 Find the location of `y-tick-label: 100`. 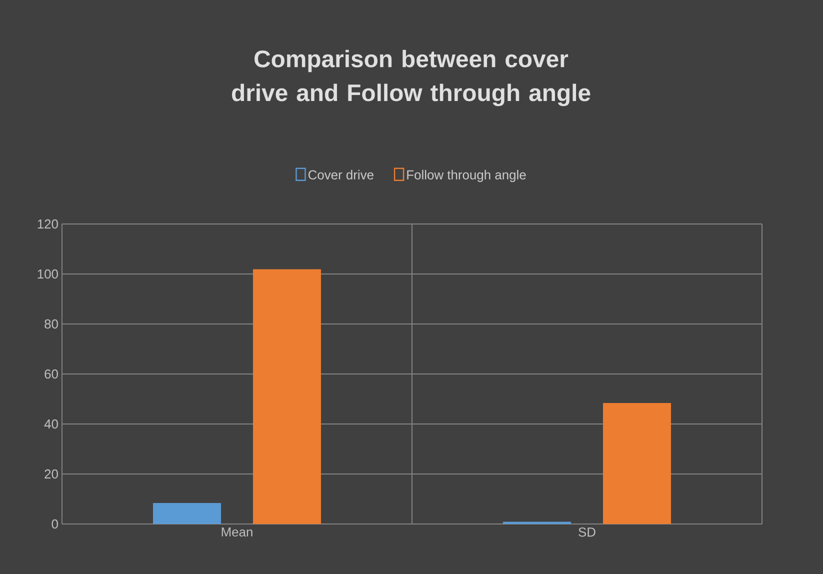

y-tick-label: 100 is located at coordinates (48, 274).